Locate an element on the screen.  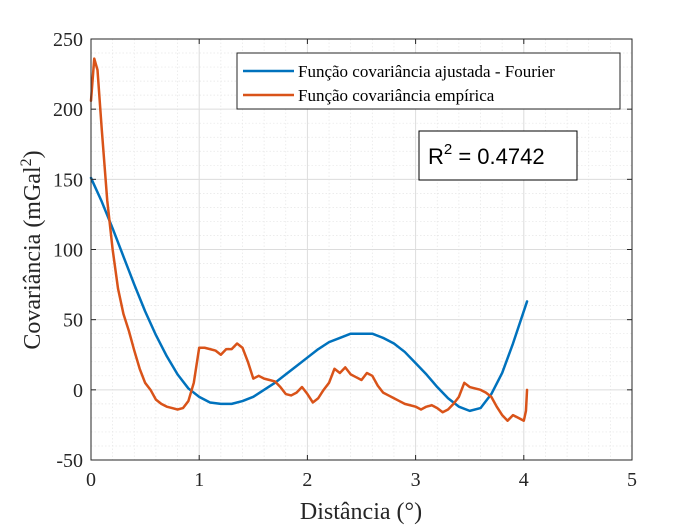
legend-label-empirical: Função covariância empírica is located at coordinates (396, 95).